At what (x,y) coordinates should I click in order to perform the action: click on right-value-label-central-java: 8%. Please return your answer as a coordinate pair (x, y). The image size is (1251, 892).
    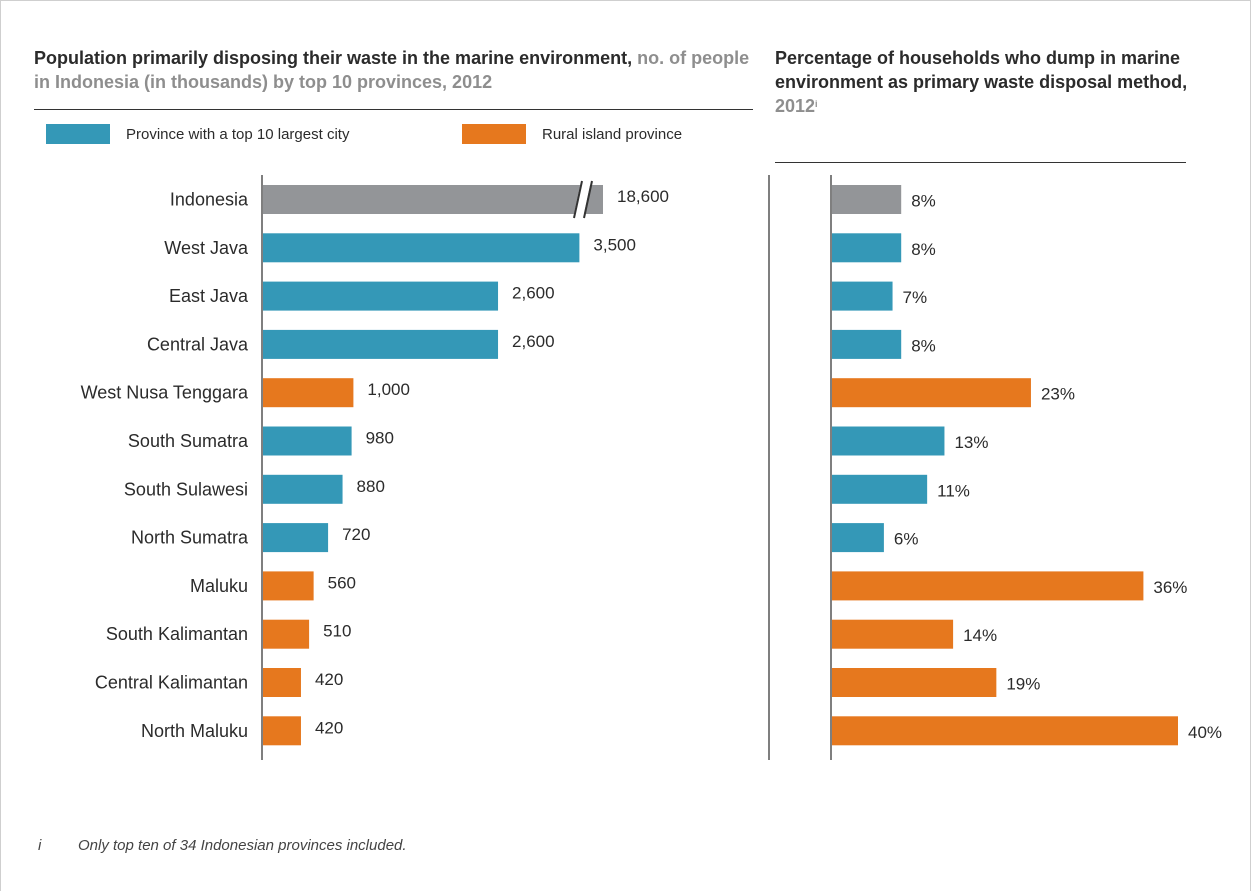
    Looking at the image, I should click on (923, 345).